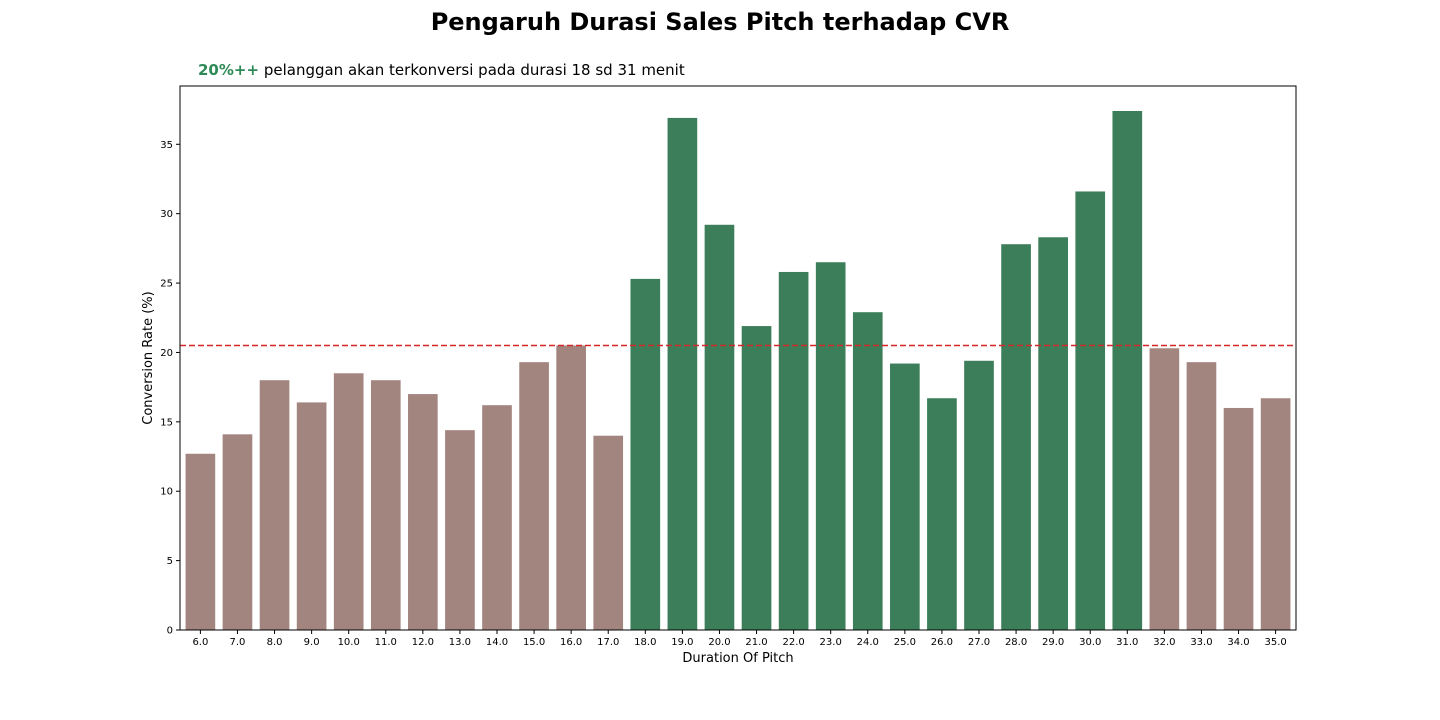 This screenshot has width=1440, height=720. Describe the element at coordinates (166, 422) in the screenshot. I see `y-tick-label: 15` at that location.